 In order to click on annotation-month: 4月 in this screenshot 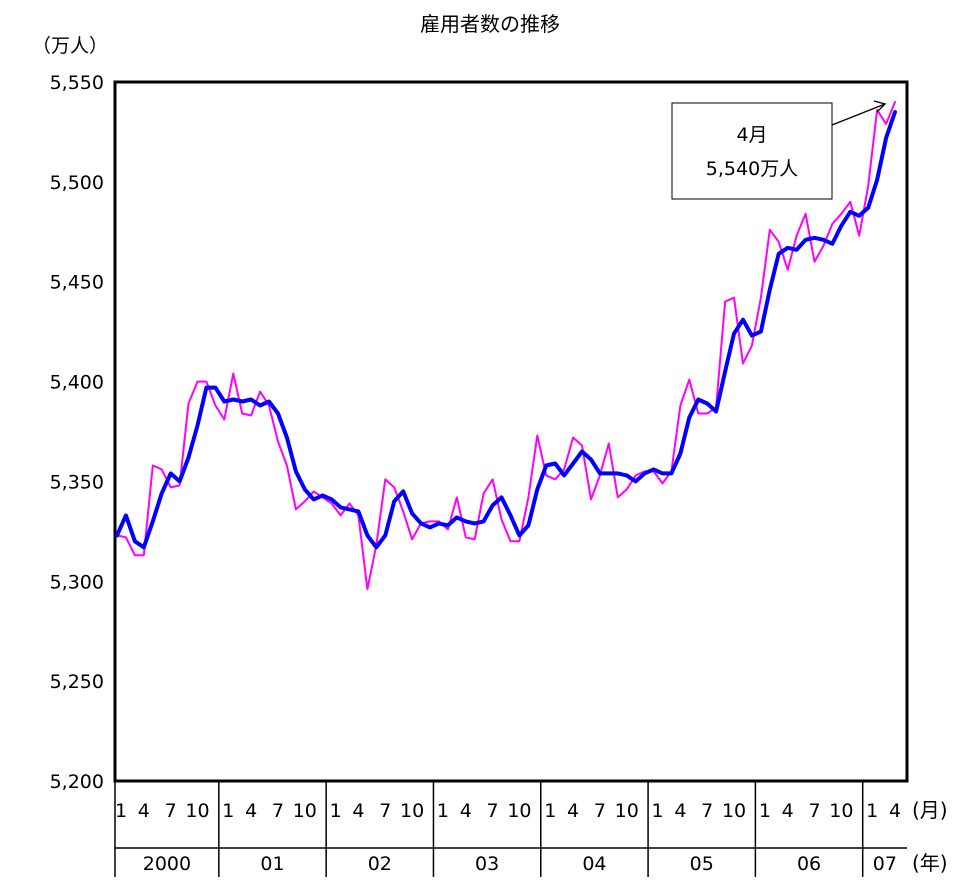, I will do `click(751, 135)`.